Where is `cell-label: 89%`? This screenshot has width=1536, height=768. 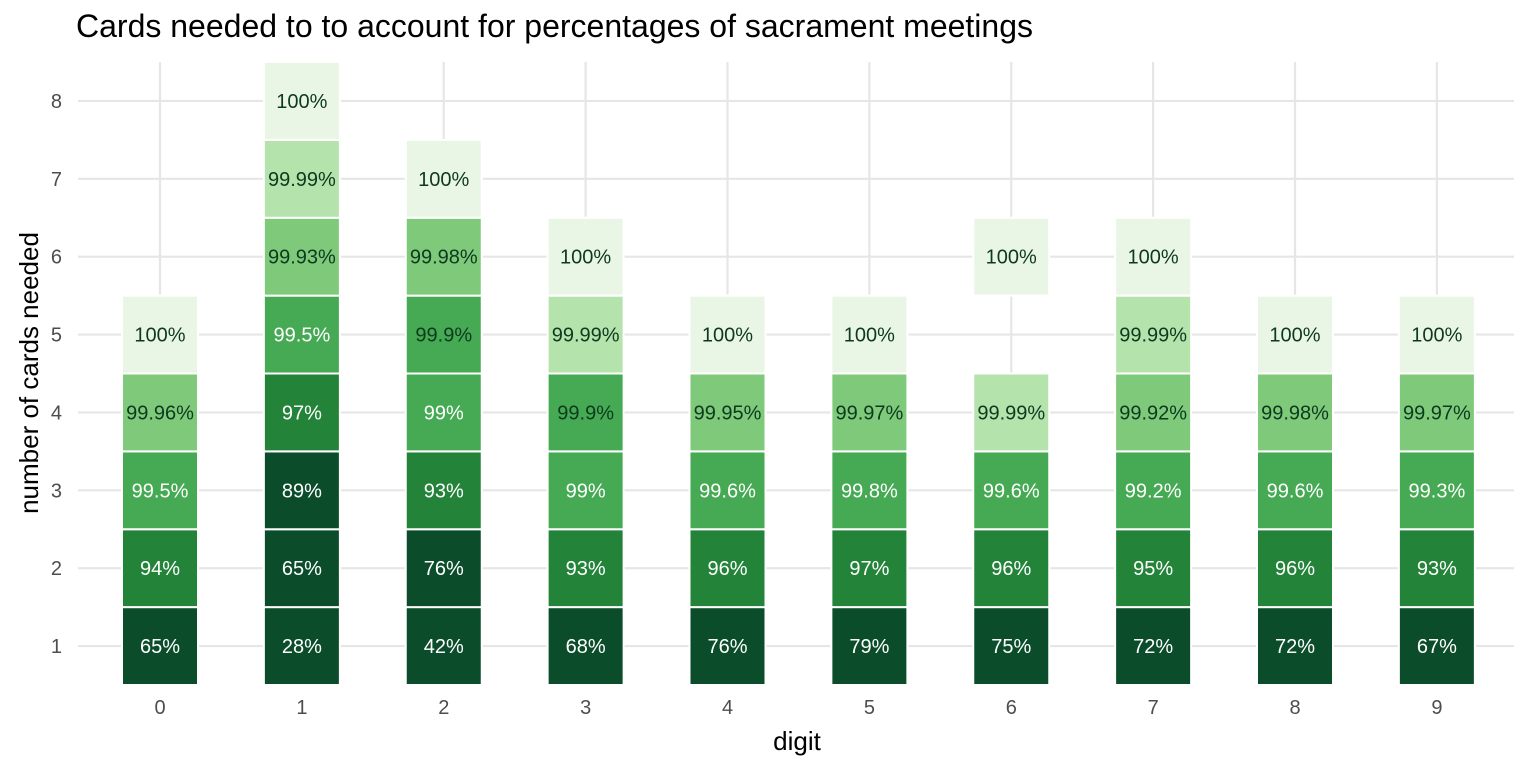
cell-label: 89% is located at coordinates (302, 491).